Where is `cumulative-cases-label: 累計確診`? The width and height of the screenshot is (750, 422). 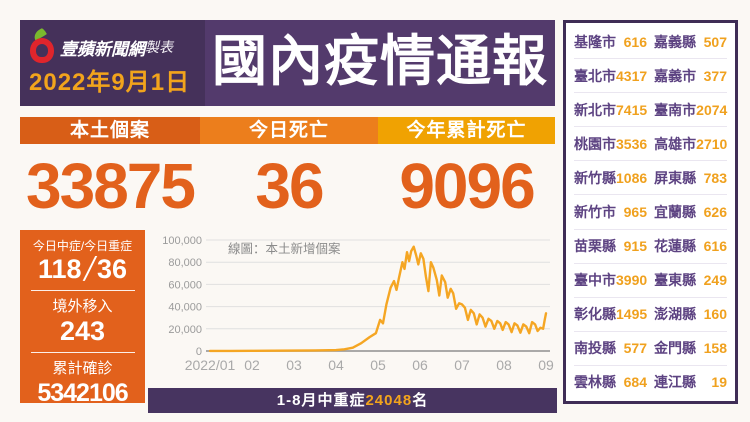
cumulative-cases-label: 累計確診 is located at coordinates (82, 368).